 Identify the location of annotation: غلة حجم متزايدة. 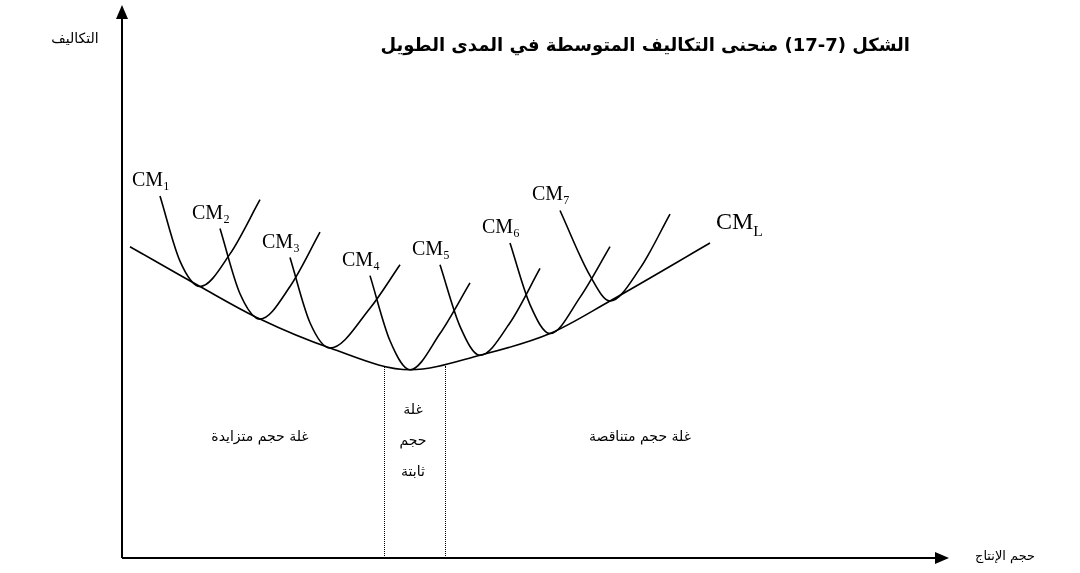
(260, 436).